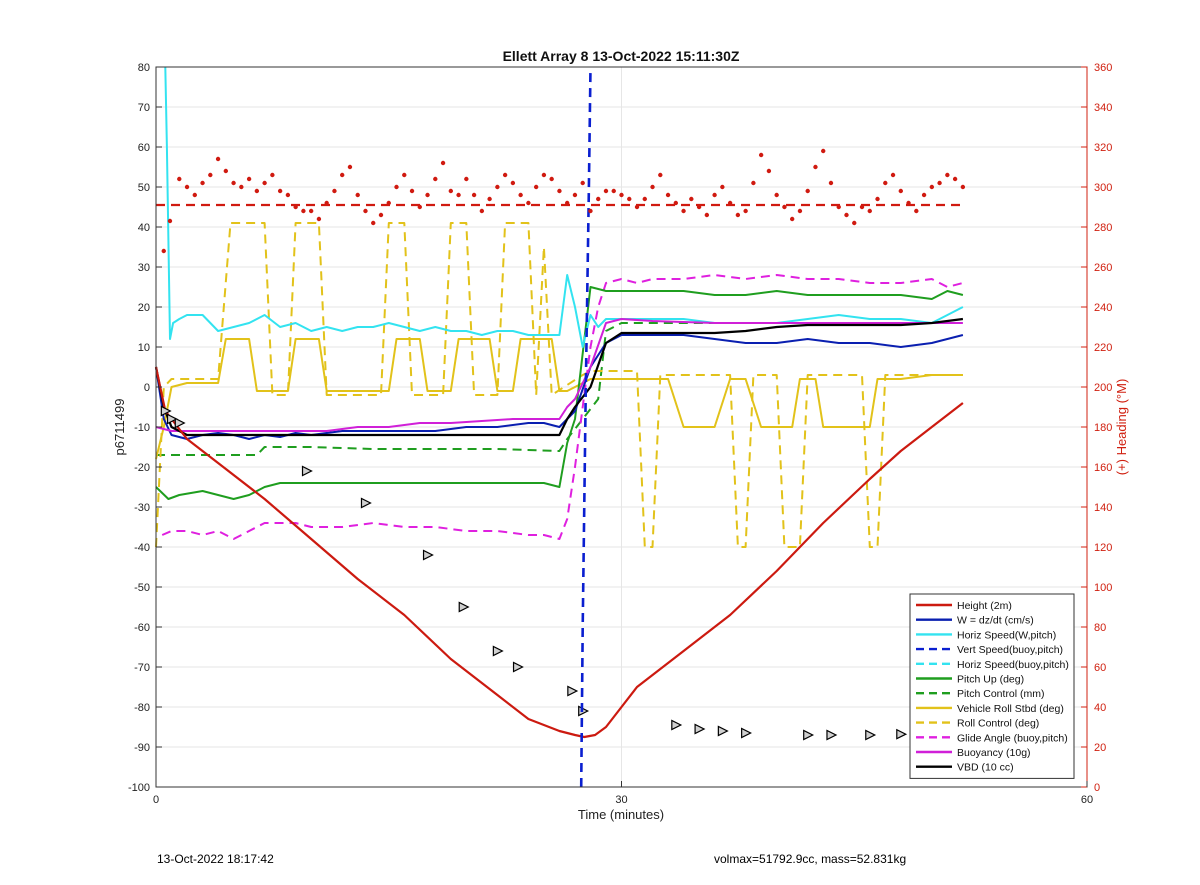 This screenshot has width=1200, height=885. I want to click on y-tick-label: 30, so click(144, 268).